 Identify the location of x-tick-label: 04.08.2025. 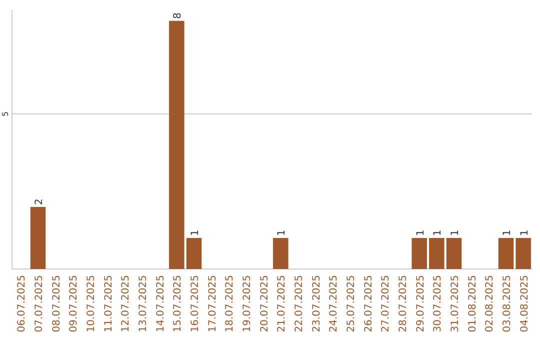
(524, 303).